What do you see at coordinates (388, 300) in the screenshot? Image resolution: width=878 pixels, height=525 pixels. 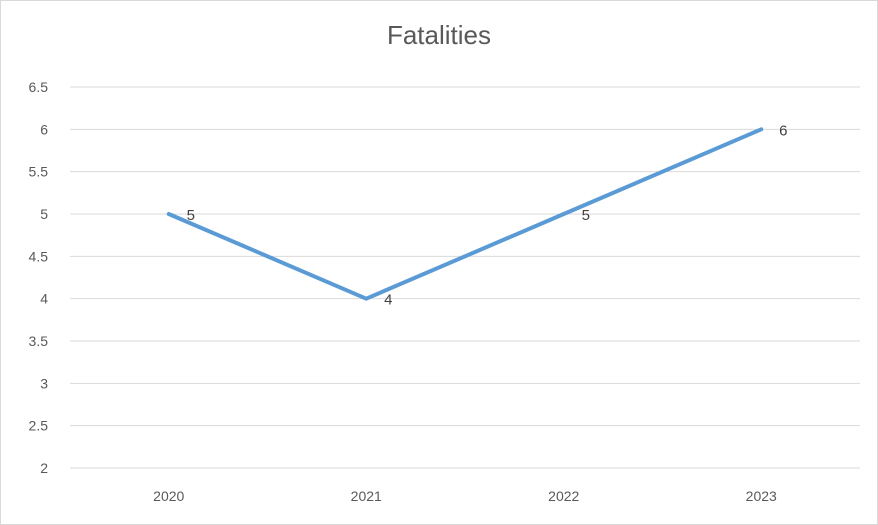 I see `data-label: 4` at bounding box center [388, 300].